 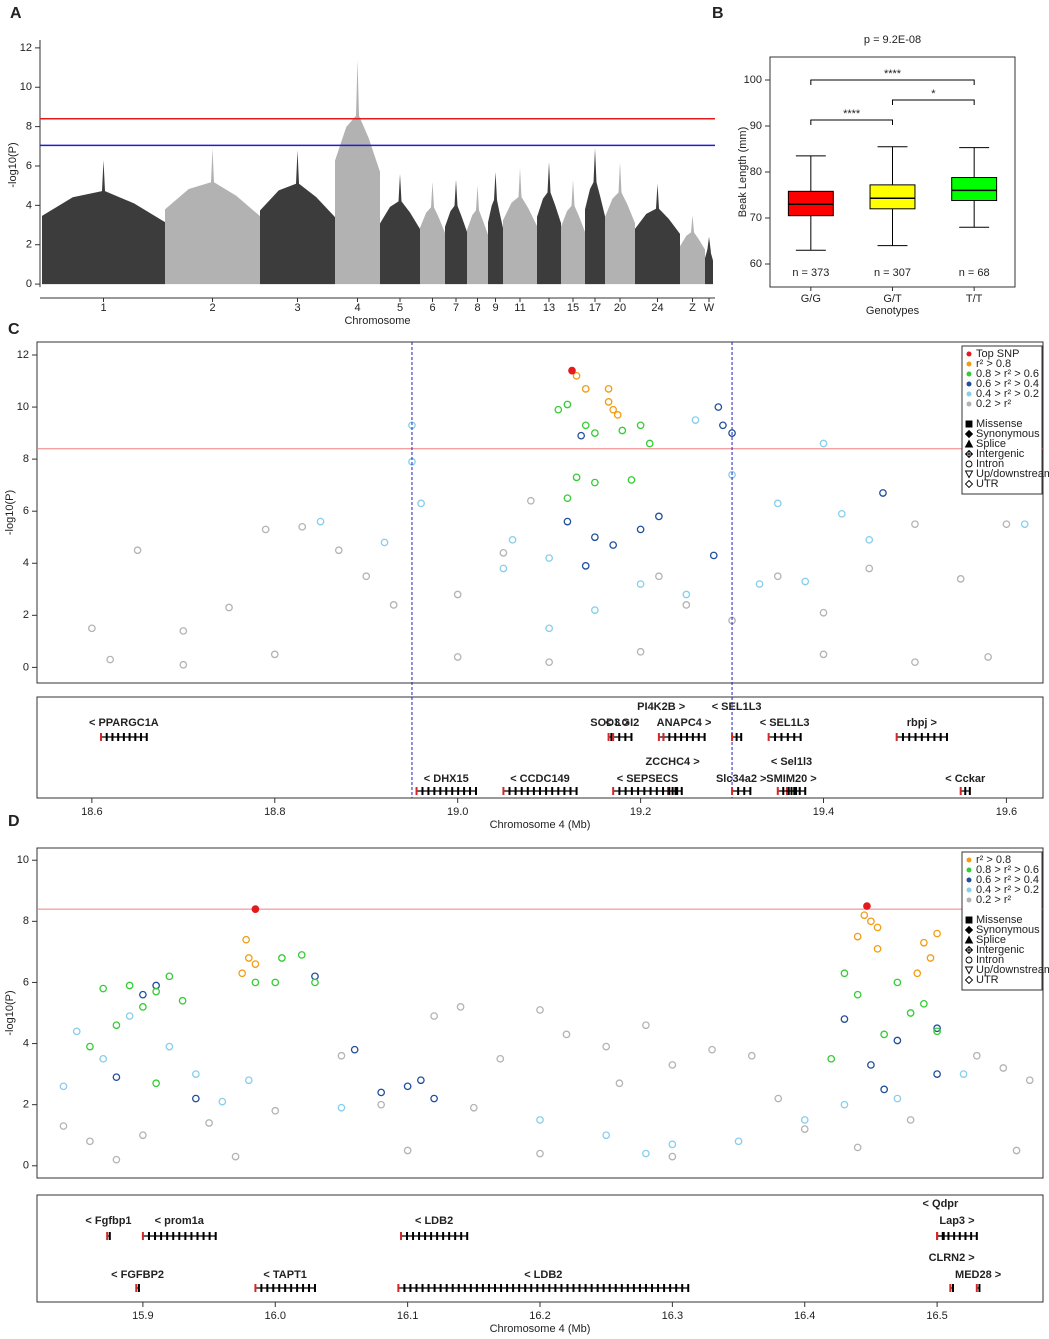 I want to click on gene-label: < SEL1L3, so click(x=737, y=707).